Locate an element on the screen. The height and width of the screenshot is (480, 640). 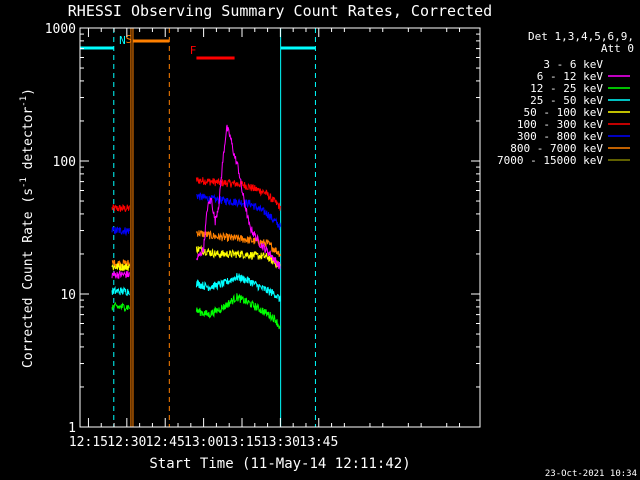
y-tick-label: 100 is located at coordinates (64, 162).